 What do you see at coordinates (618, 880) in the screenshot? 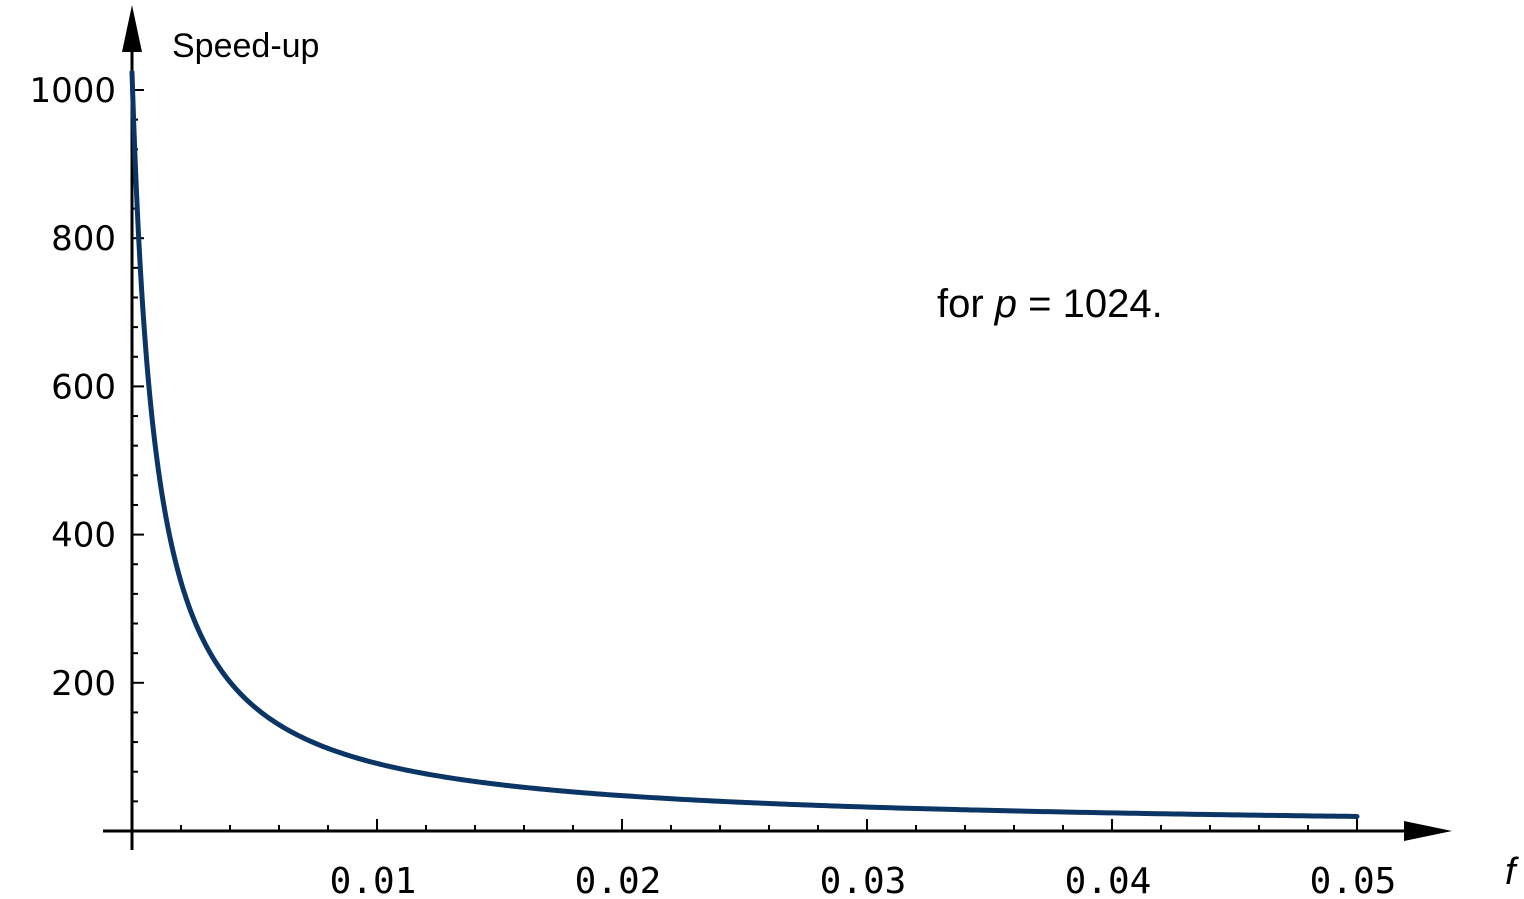
I see `x-tick-label: 0.02` at bounding box center [618, 880].